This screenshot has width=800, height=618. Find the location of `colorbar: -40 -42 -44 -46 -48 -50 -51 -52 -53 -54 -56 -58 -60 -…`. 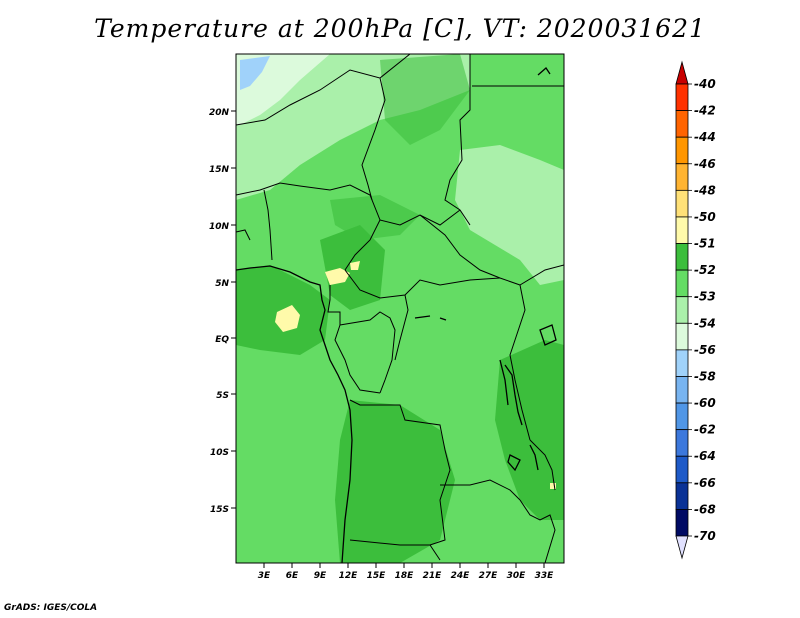

colorbar: -40 -42 -44 -46 -48 -50 -51 -52 -53 -54 -56 -58 -60 -… is located at coordinates (695, 310).